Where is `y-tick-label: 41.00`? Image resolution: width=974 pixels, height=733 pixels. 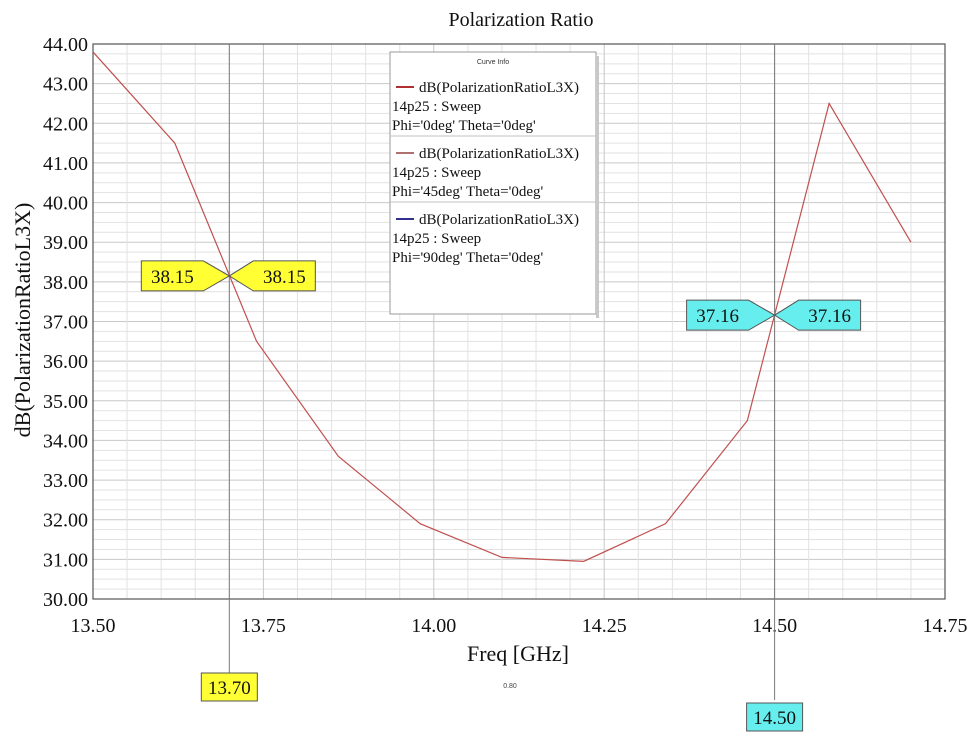
y-tick-label: 41.00 is located at coordinates (65, 164).